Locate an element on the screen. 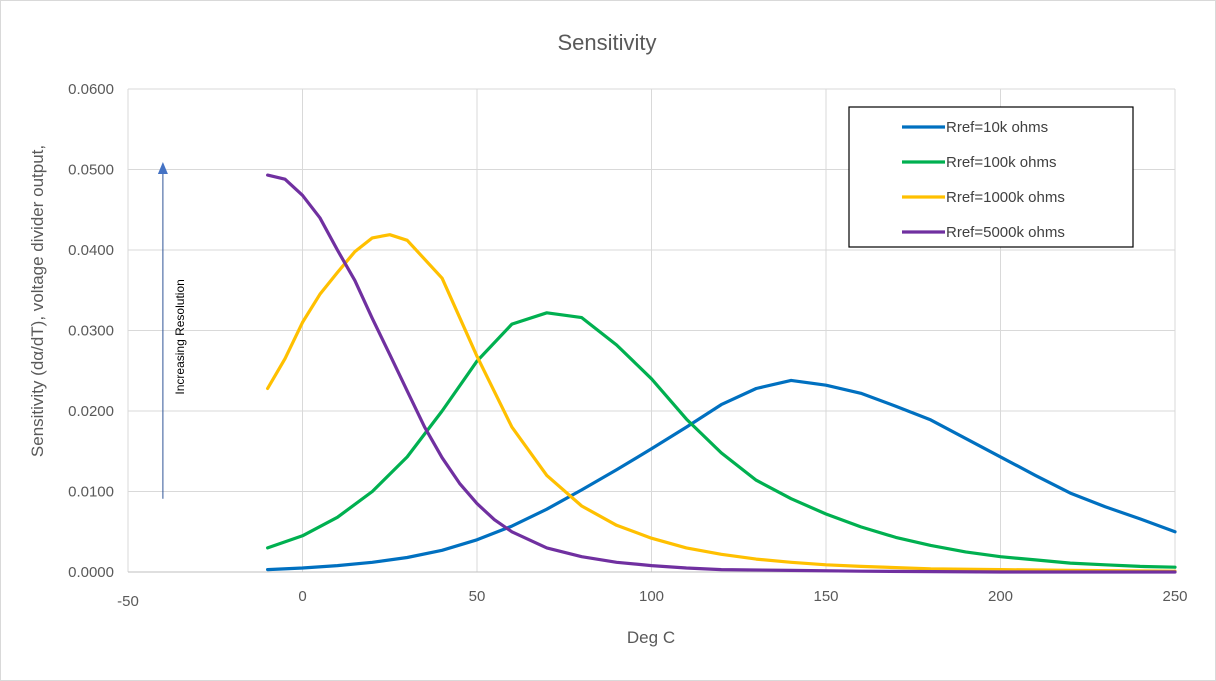 The height and width of the screenshot is (681, 1216). x-tick-label-min: -50 is located at coordinates (128, 601).